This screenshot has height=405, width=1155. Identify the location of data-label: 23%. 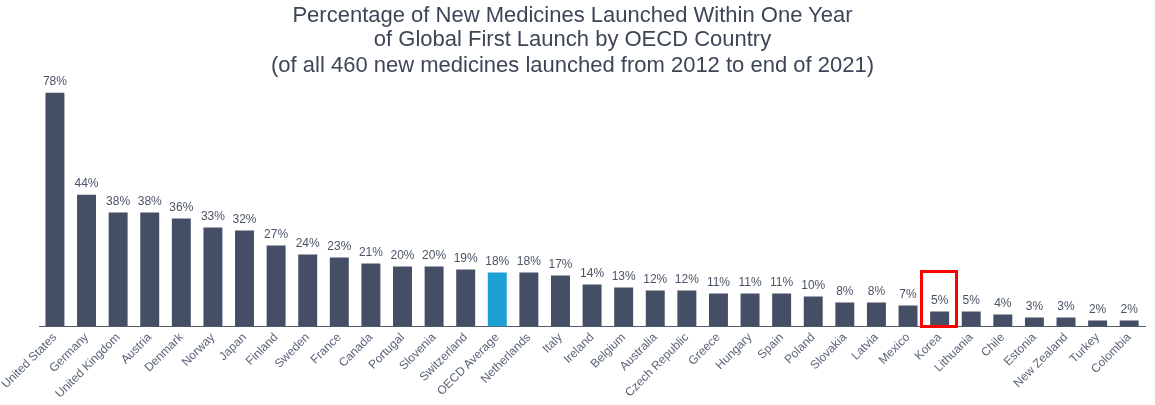
(339, 245).